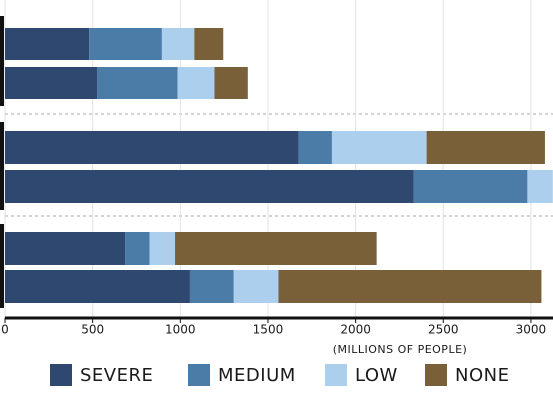  What do you see at coordinates (482, 375) in the screenshot?
I see `legend-label: NONE` at bounding box center [482, 375].